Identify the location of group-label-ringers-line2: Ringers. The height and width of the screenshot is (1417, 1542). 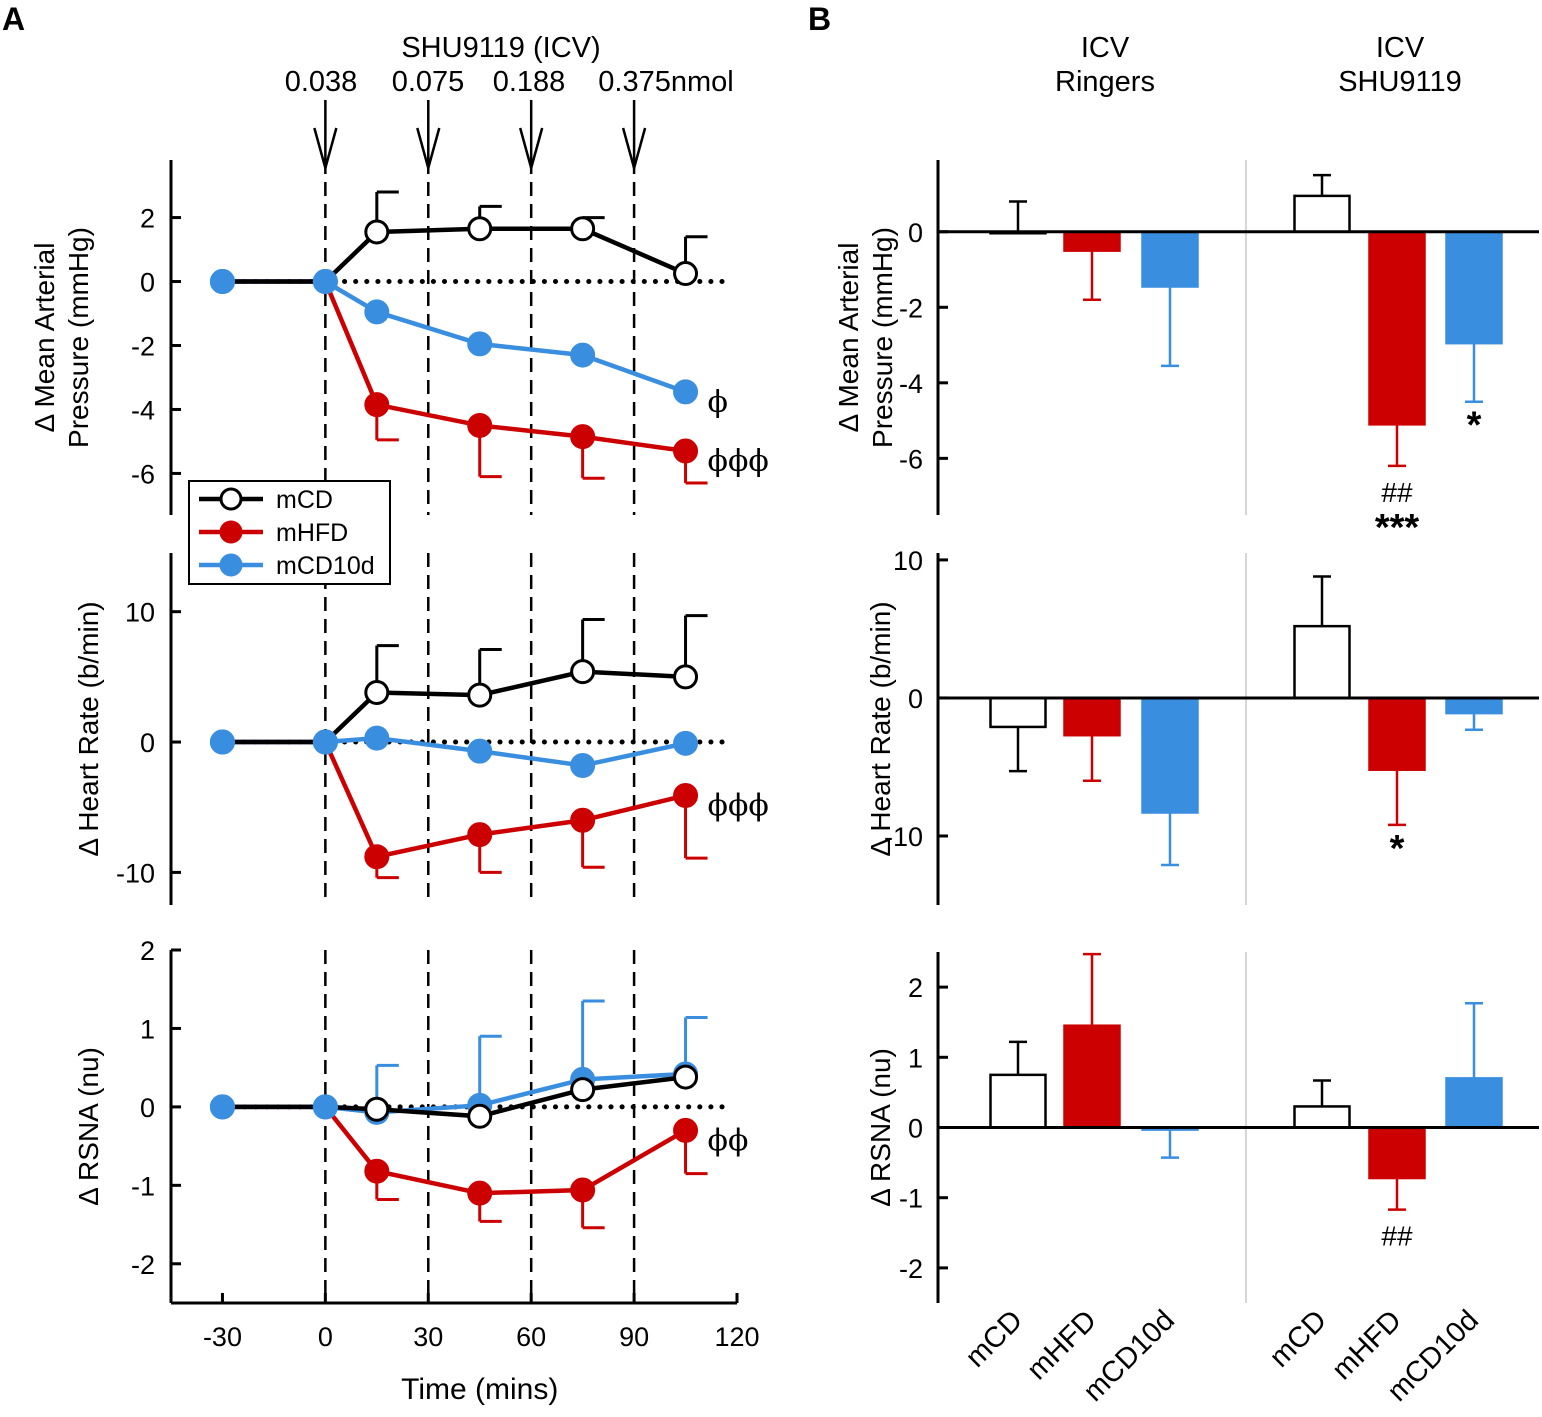
(1105, 82).